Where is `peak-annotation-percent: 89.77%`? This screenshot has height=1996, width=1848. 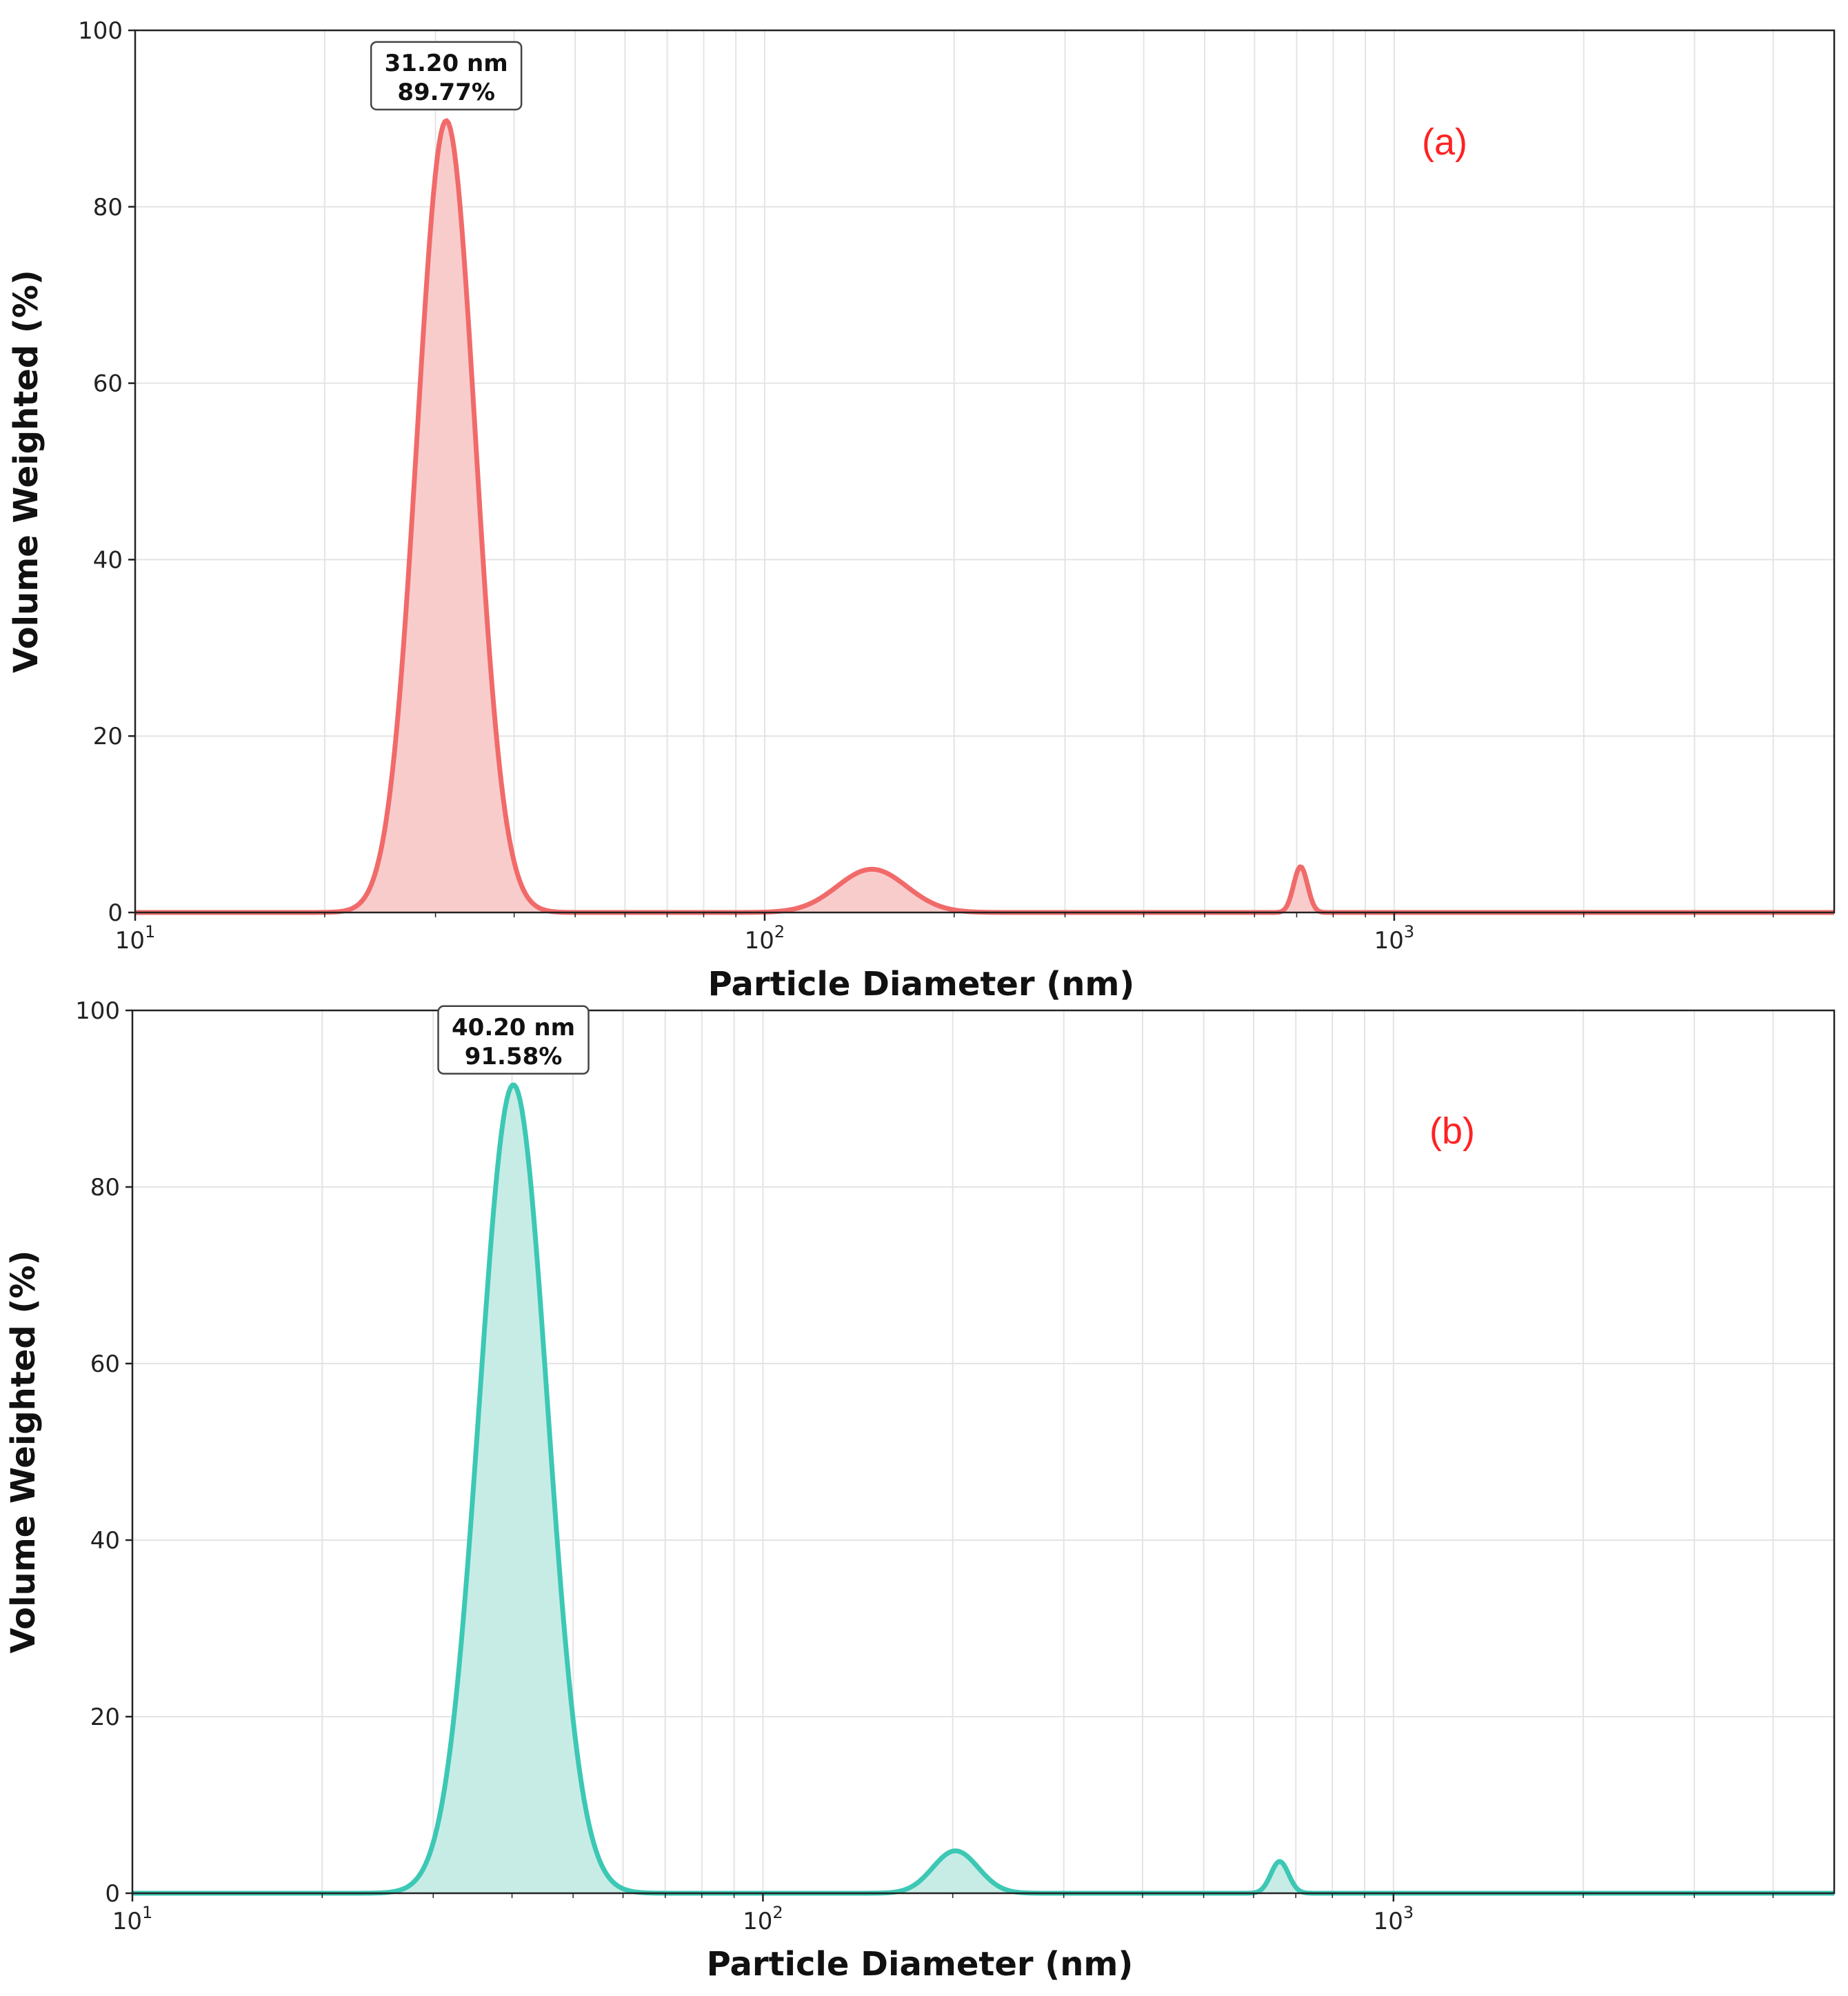 peak-annotation-percent: 89.77% is located at coordinates (446, 92).